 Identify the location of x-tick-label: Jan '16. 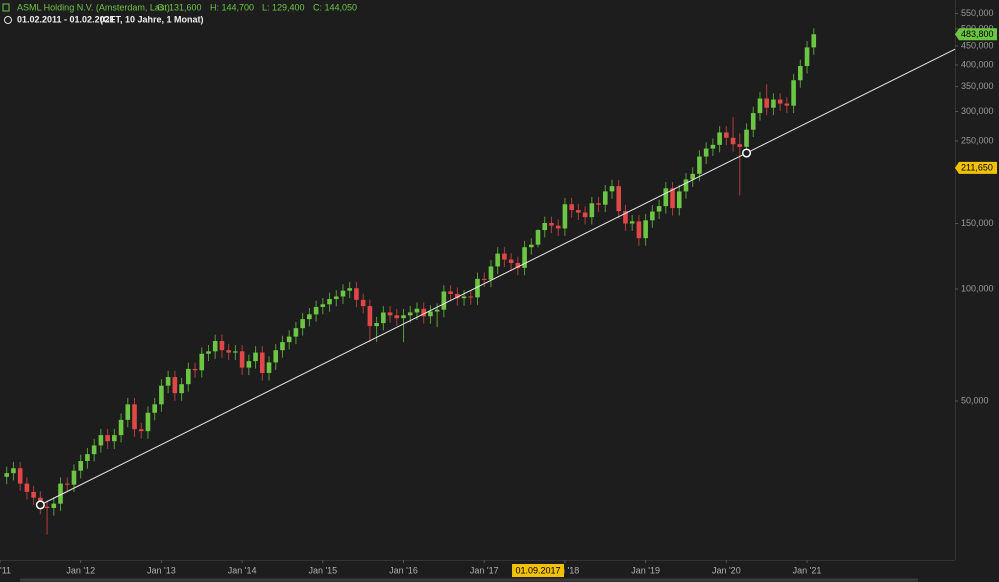
(403, 570).